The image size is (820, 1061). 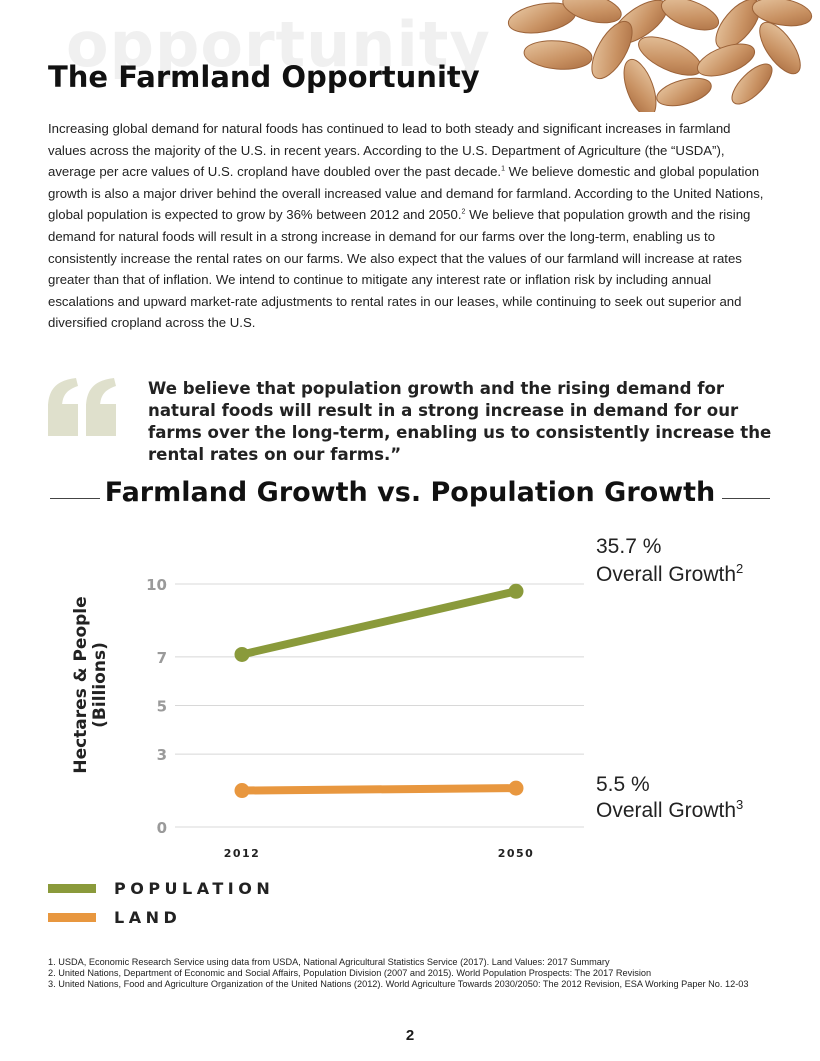 I want to click on growth-annotation-value: 35.7 %, so click(x=628, y=546).